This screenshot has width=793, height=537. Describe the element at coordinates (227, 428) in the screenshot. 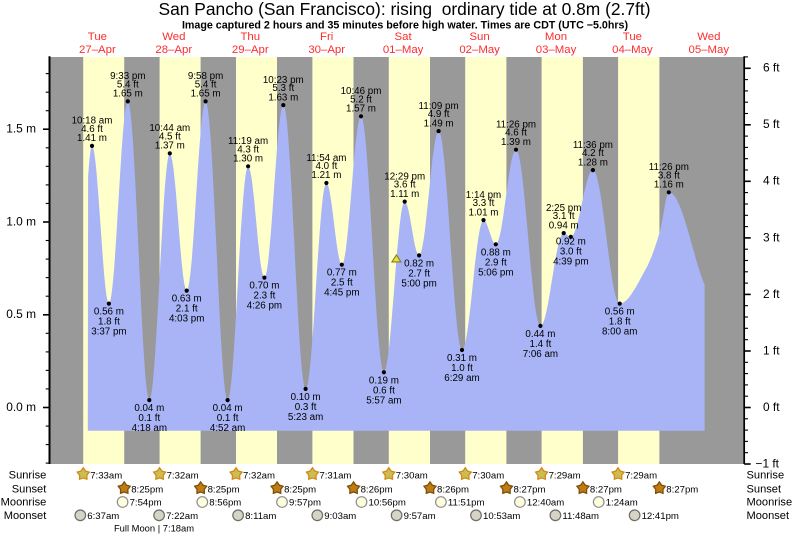

I see `svg-text: 4:52 am` at that location.